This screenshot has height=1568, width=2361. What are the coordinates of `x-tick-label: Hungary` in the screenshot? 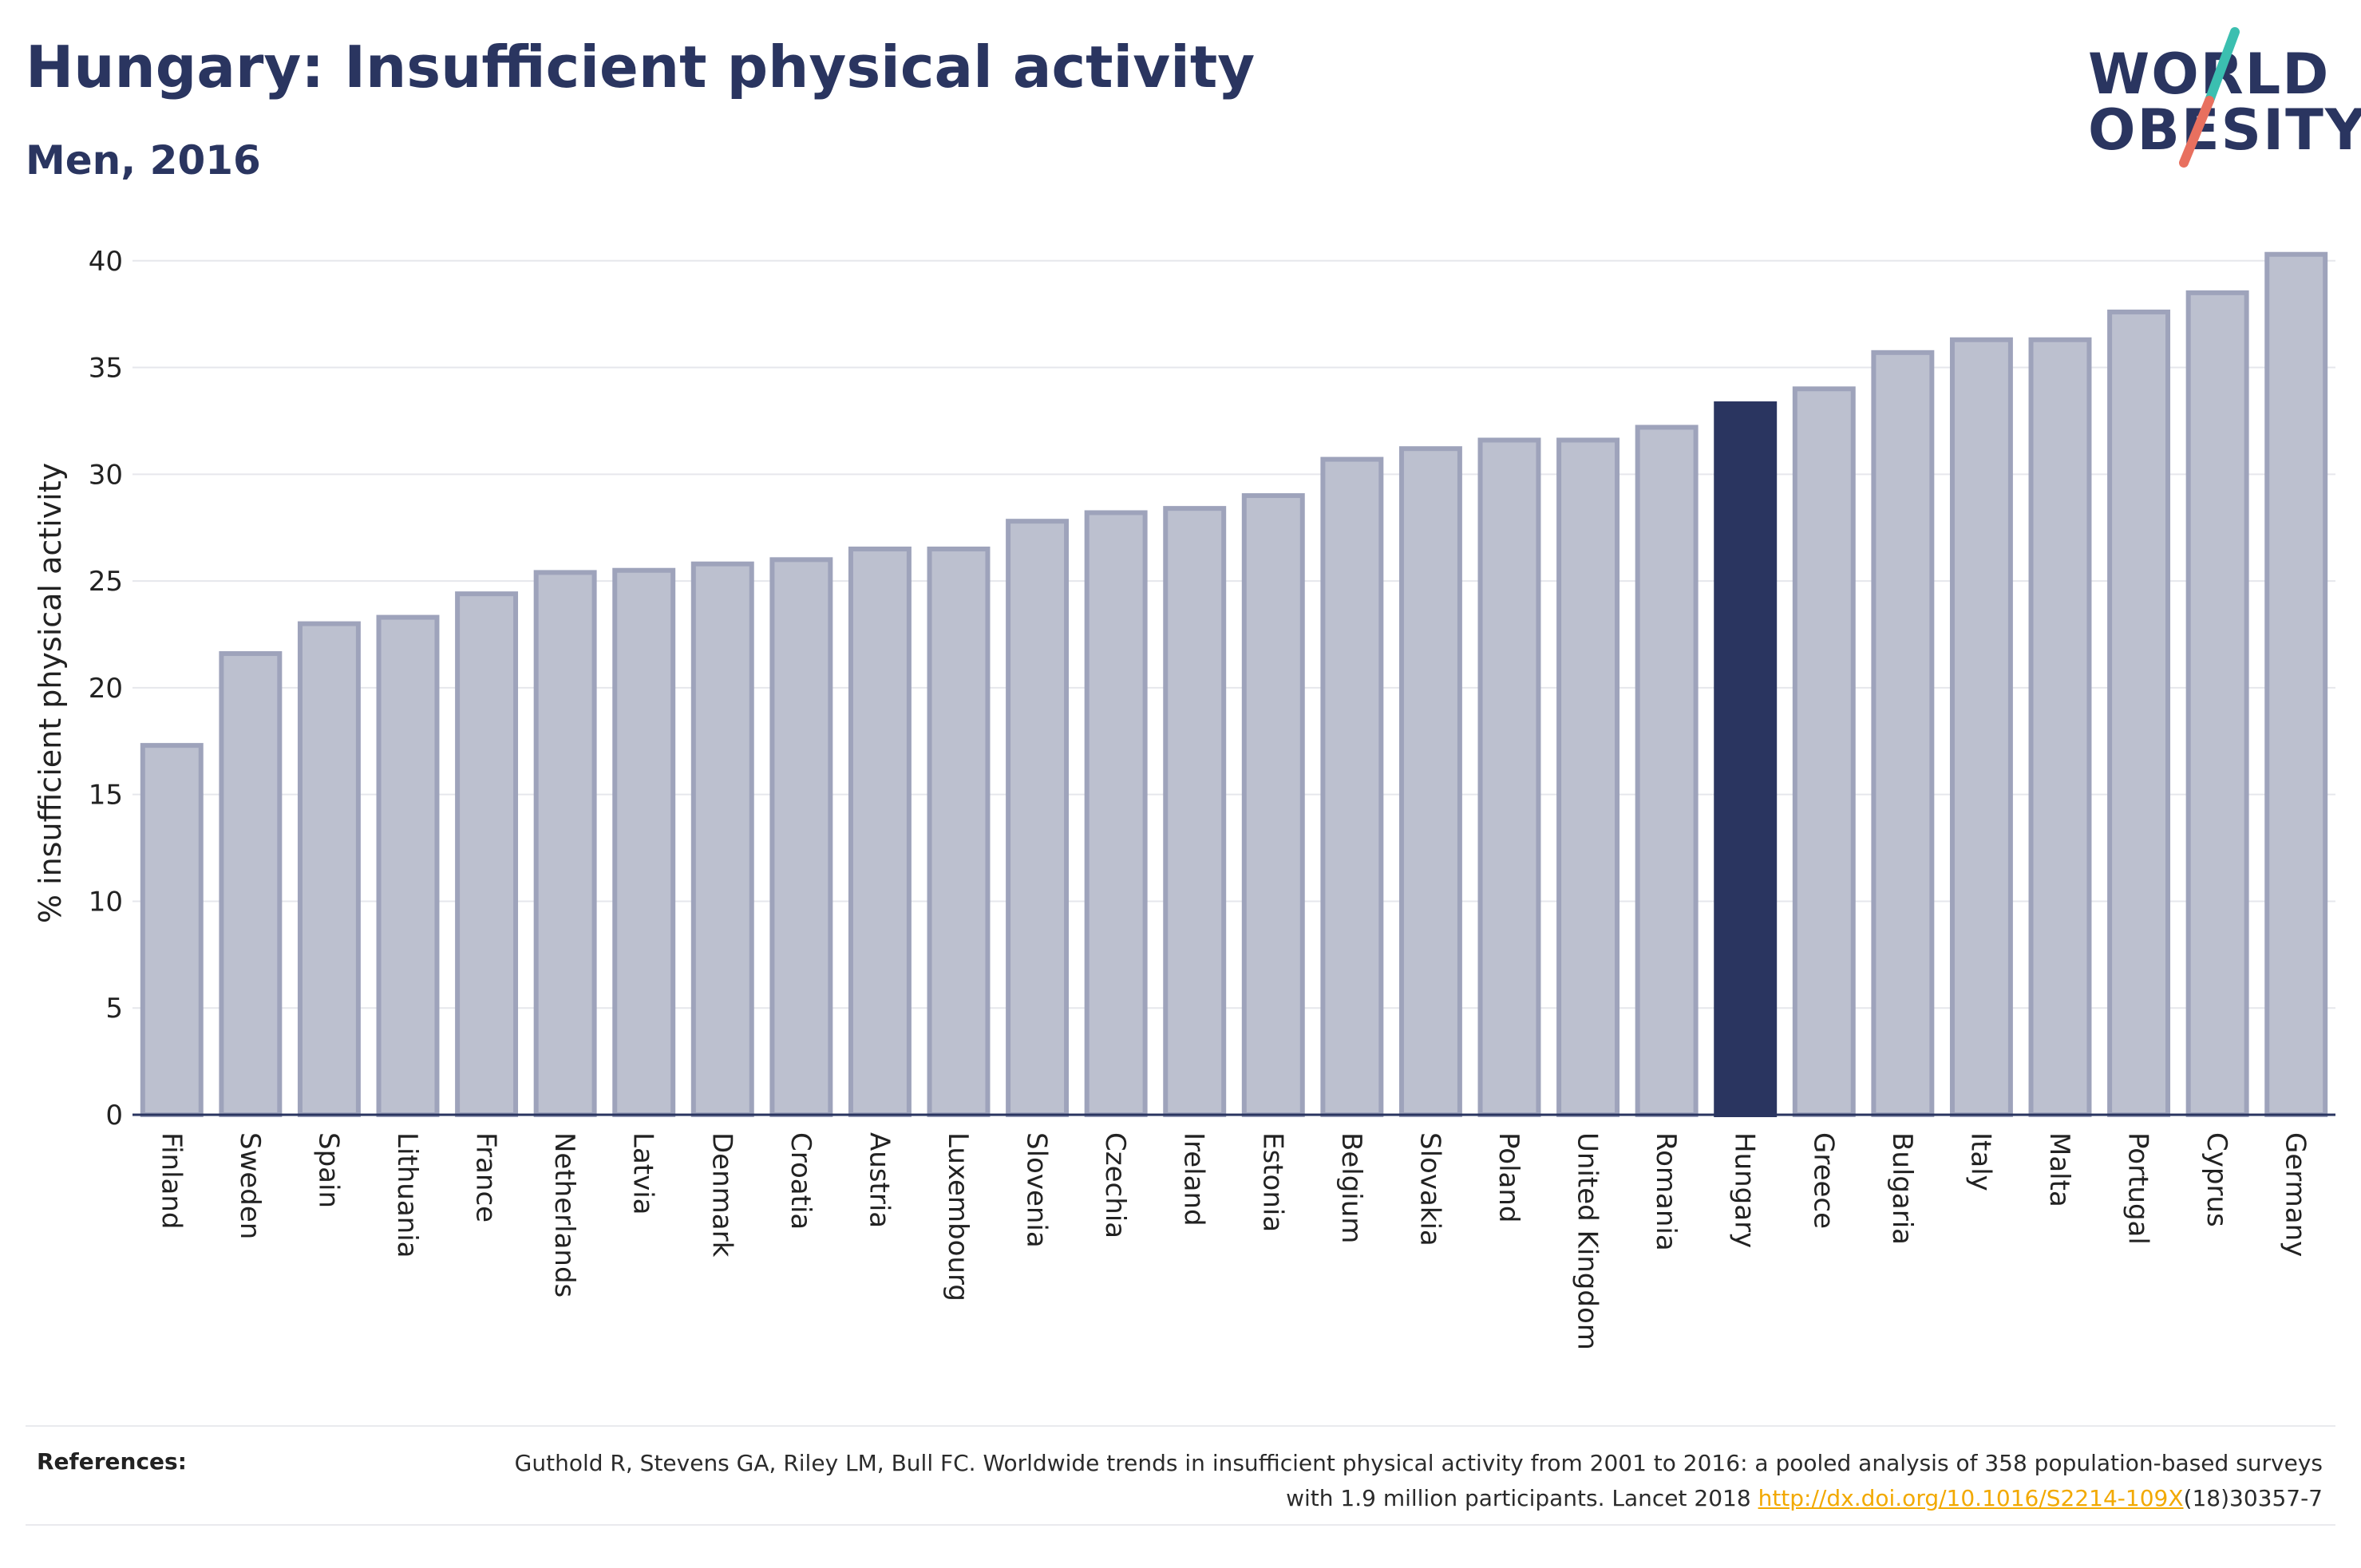 It's located at (1745, 1190).